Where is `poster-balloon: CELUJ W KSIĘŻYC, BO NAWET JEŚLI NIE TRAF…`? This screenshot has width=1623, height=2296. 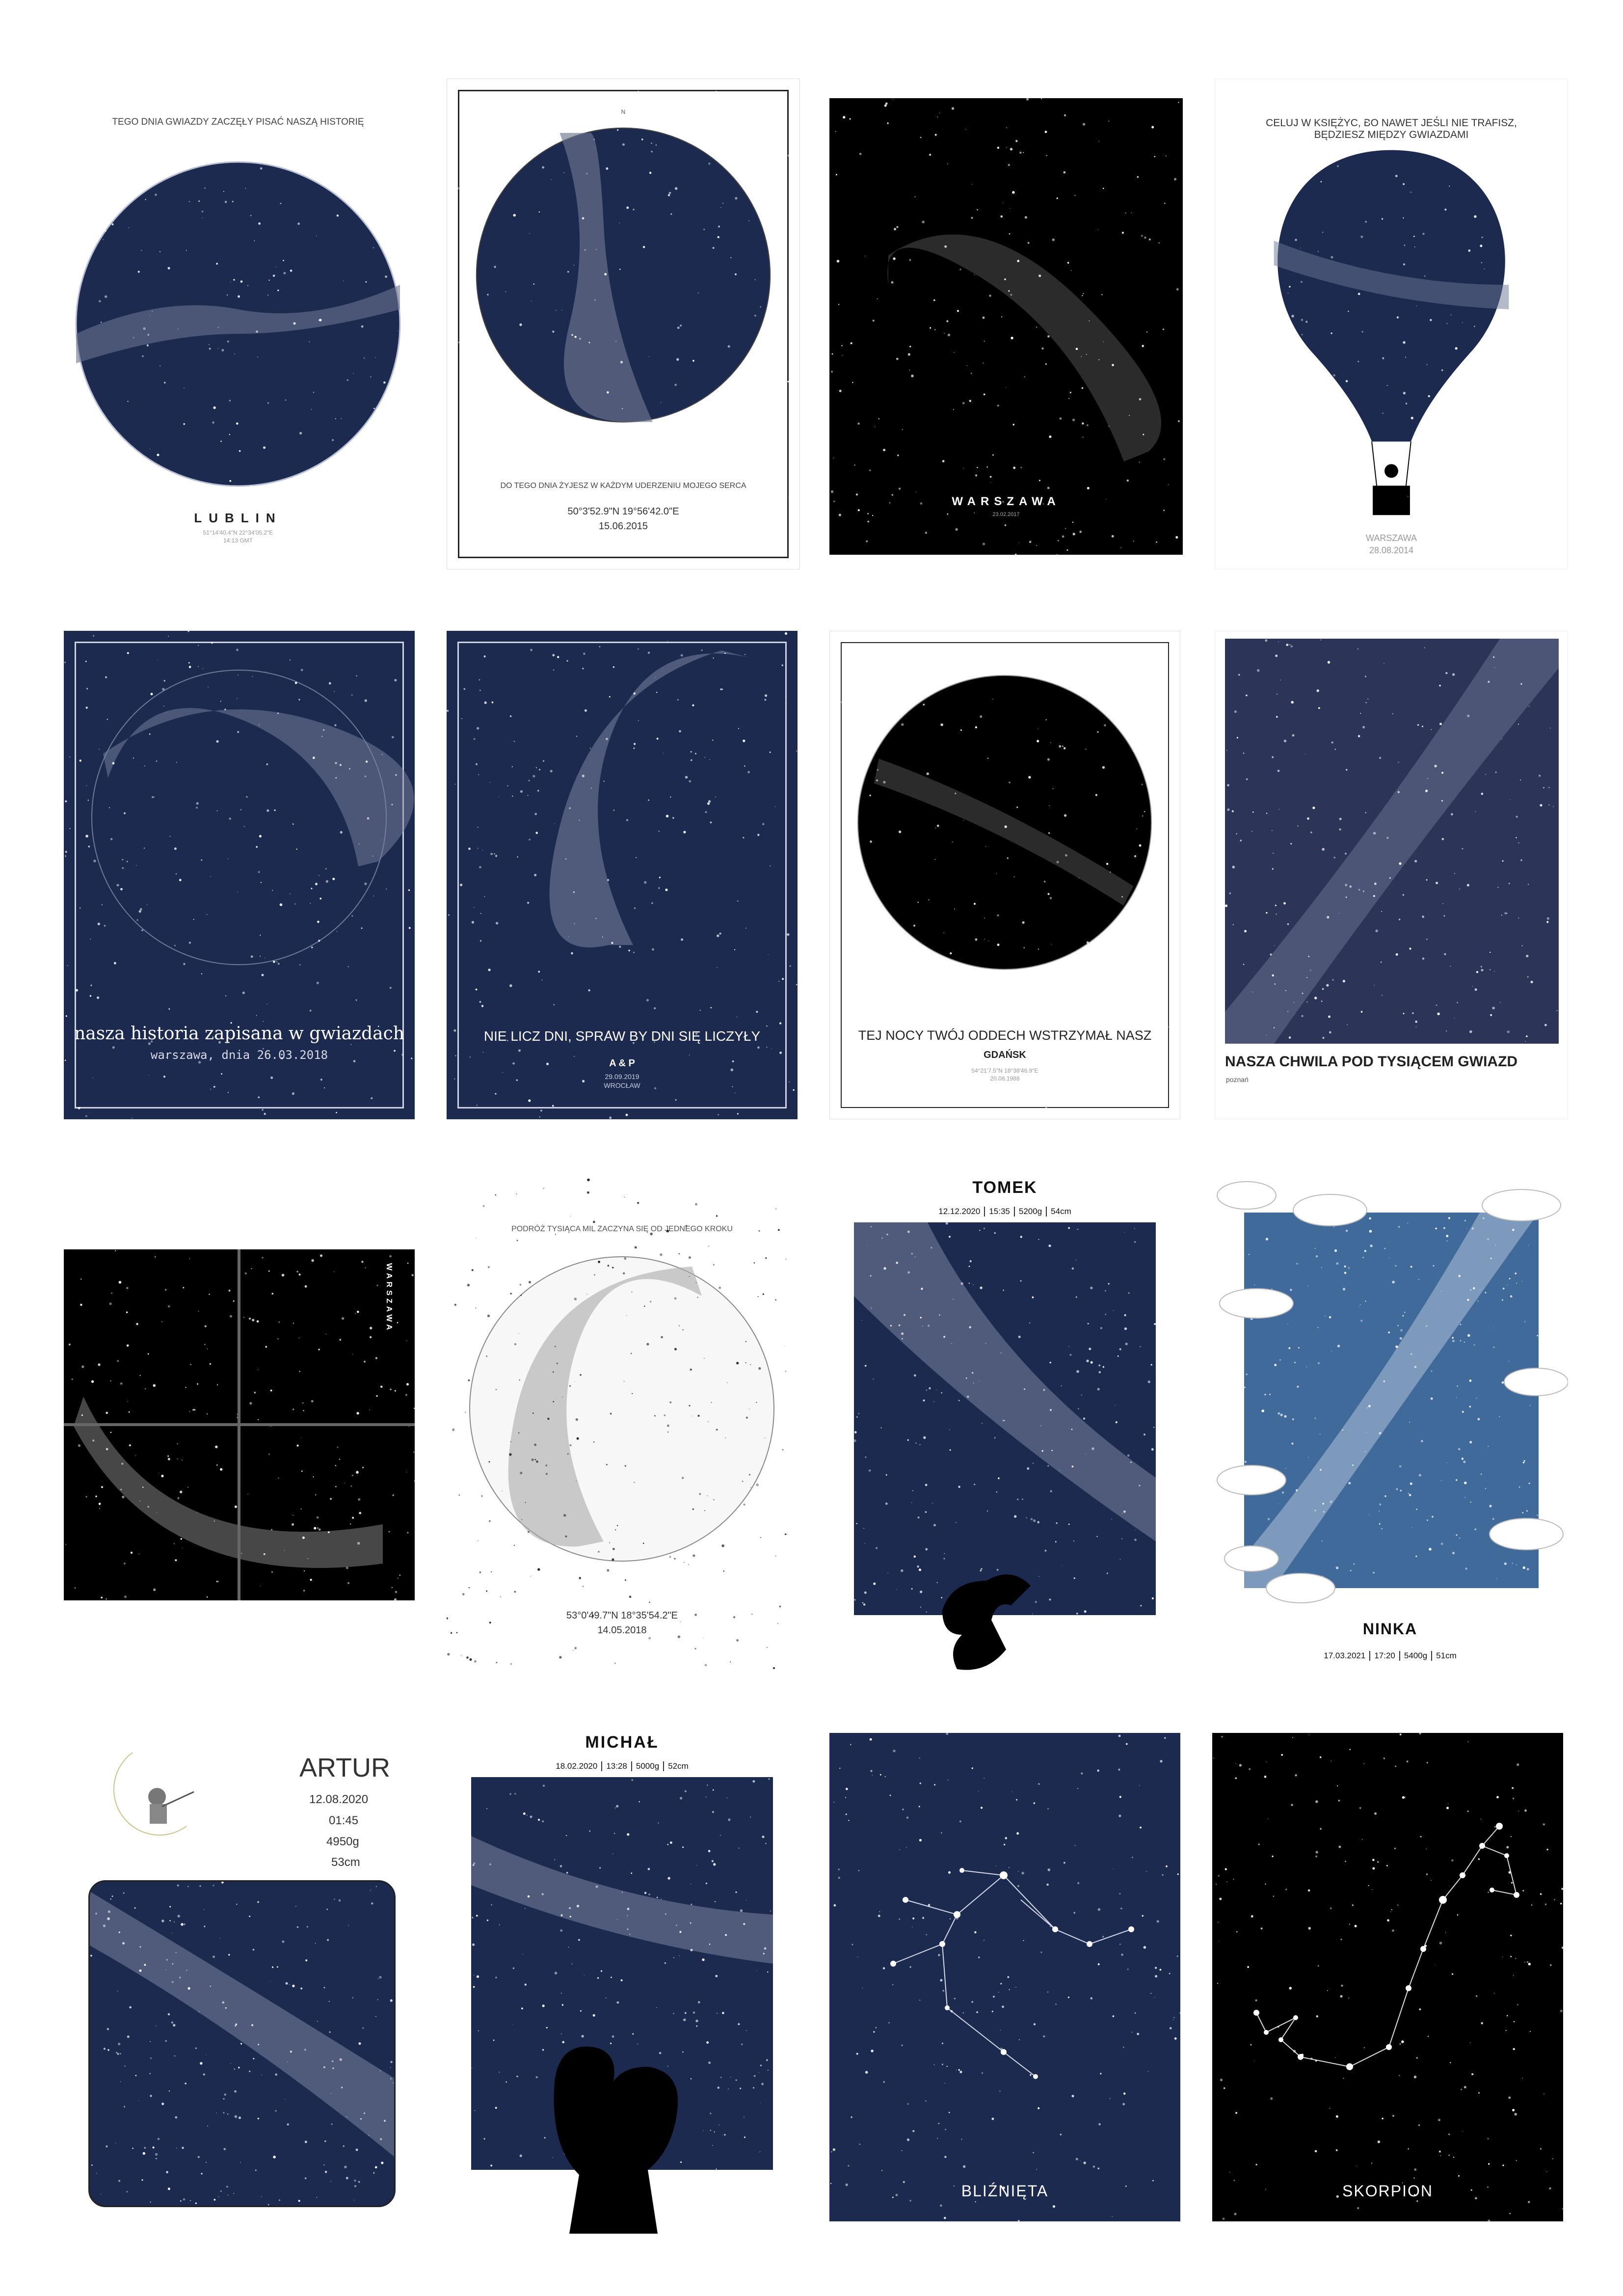 poster-balloon: CELUJ W KSIĘŻYC, BO NAWET JEŚLI NIE TRAF… is located at coordinates (1391, 324).